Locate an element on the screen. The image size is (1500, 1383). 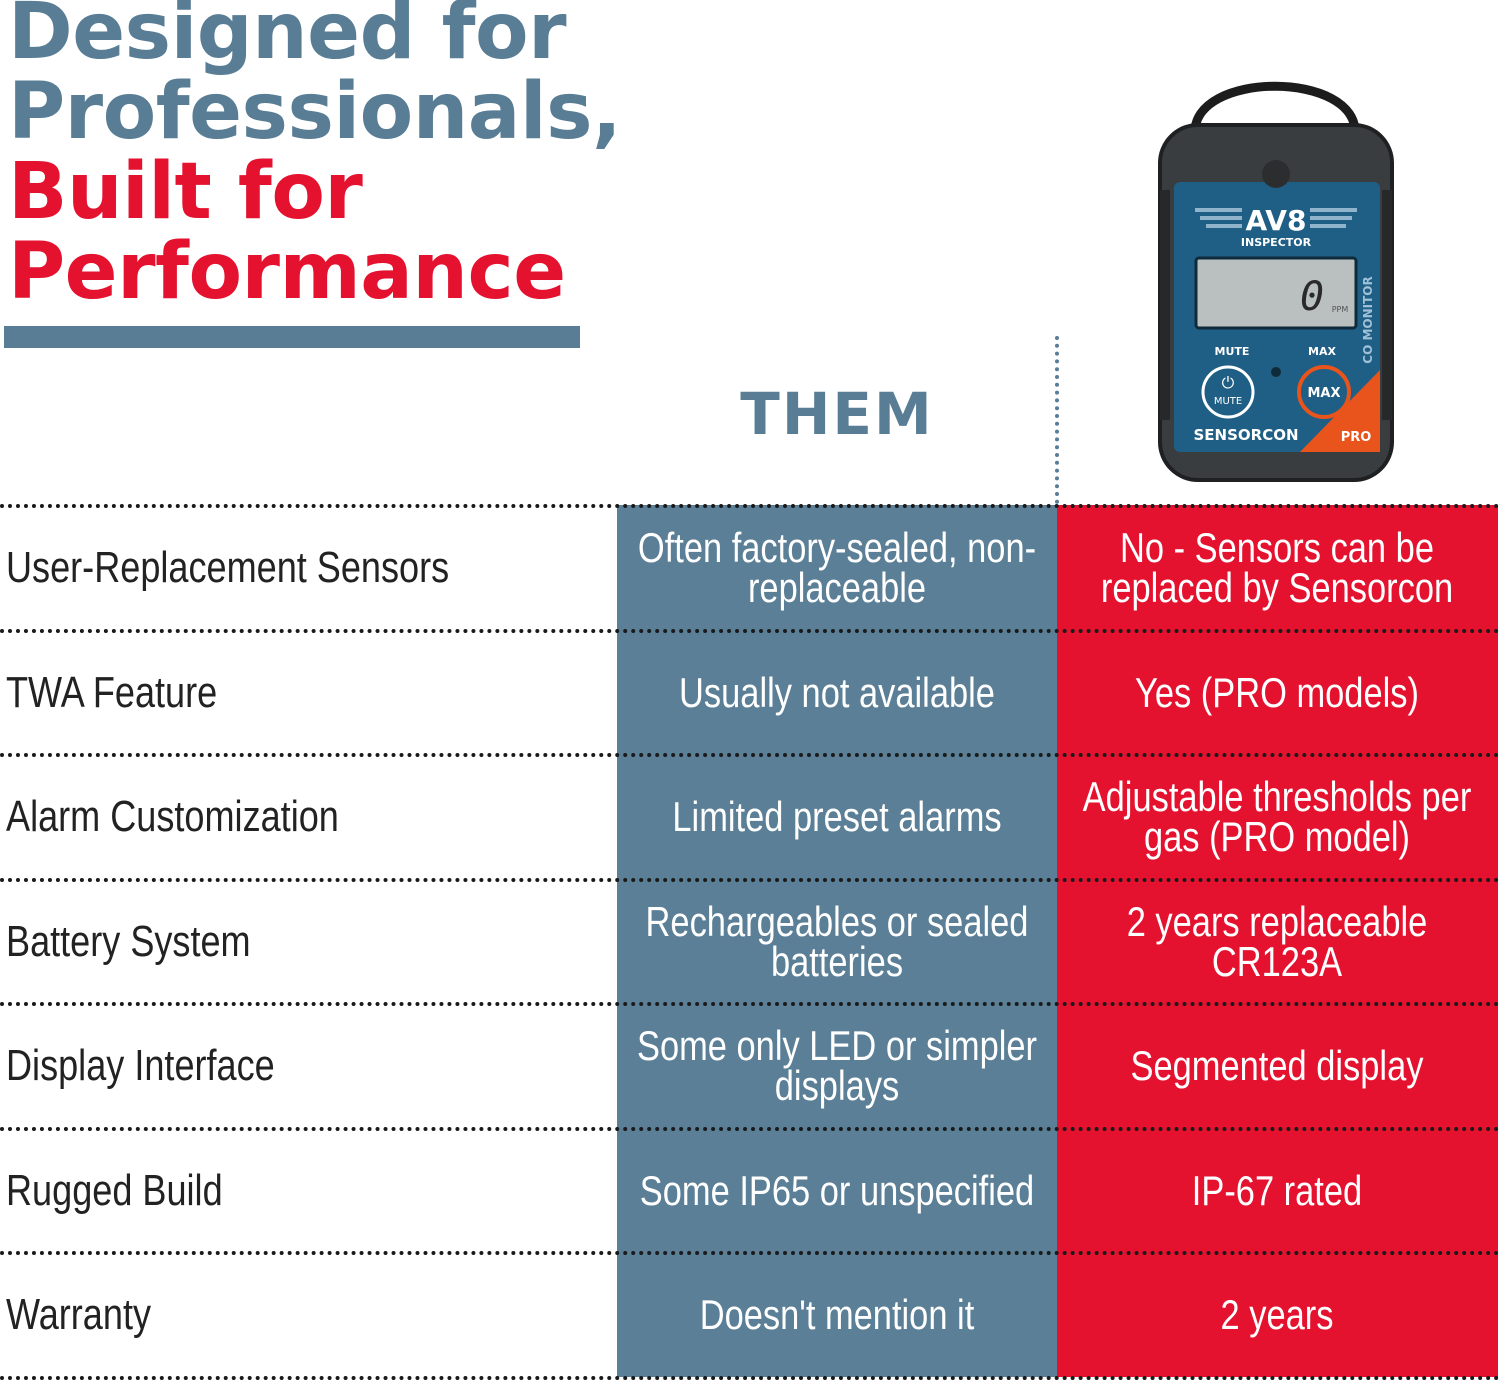
them-value: Some only LED or simpler displays is located at coordinates (837, 1065).